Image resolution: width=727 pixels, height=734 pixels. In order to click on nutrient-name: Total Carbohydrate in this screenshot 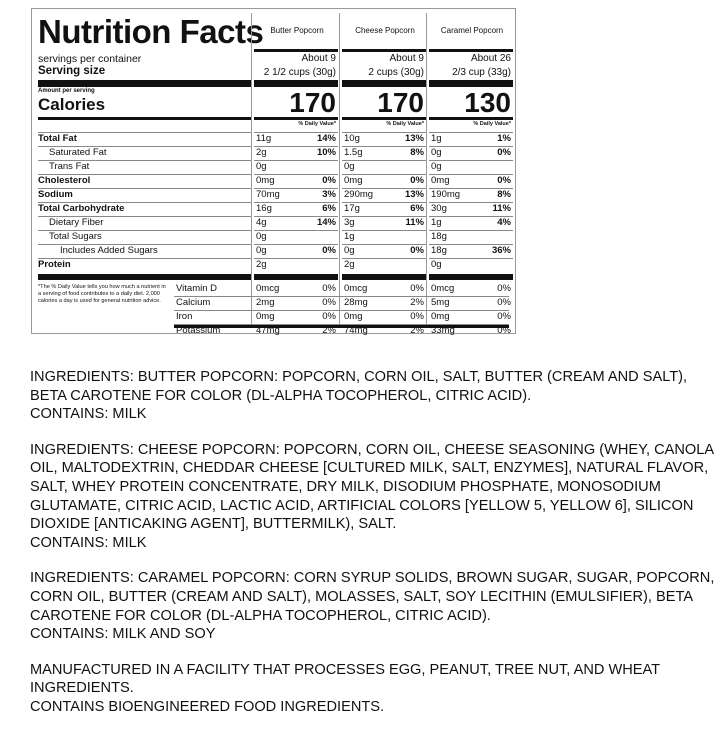, I will do `click(81, 208)`.